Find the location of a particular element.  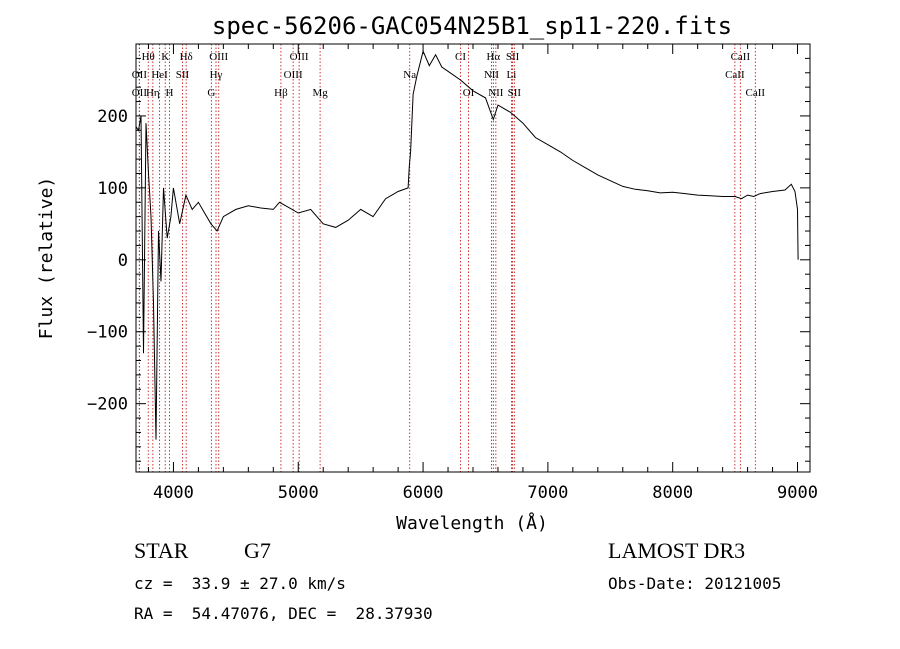

x-tick-label: 7000 is located at coordinates (547, 493).